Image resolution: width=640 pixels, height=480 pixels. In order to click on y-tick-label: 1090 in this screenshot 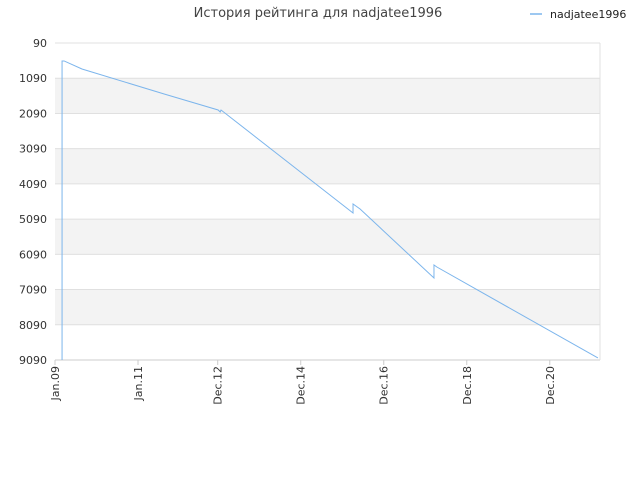, I will do `click(33, 78)`.